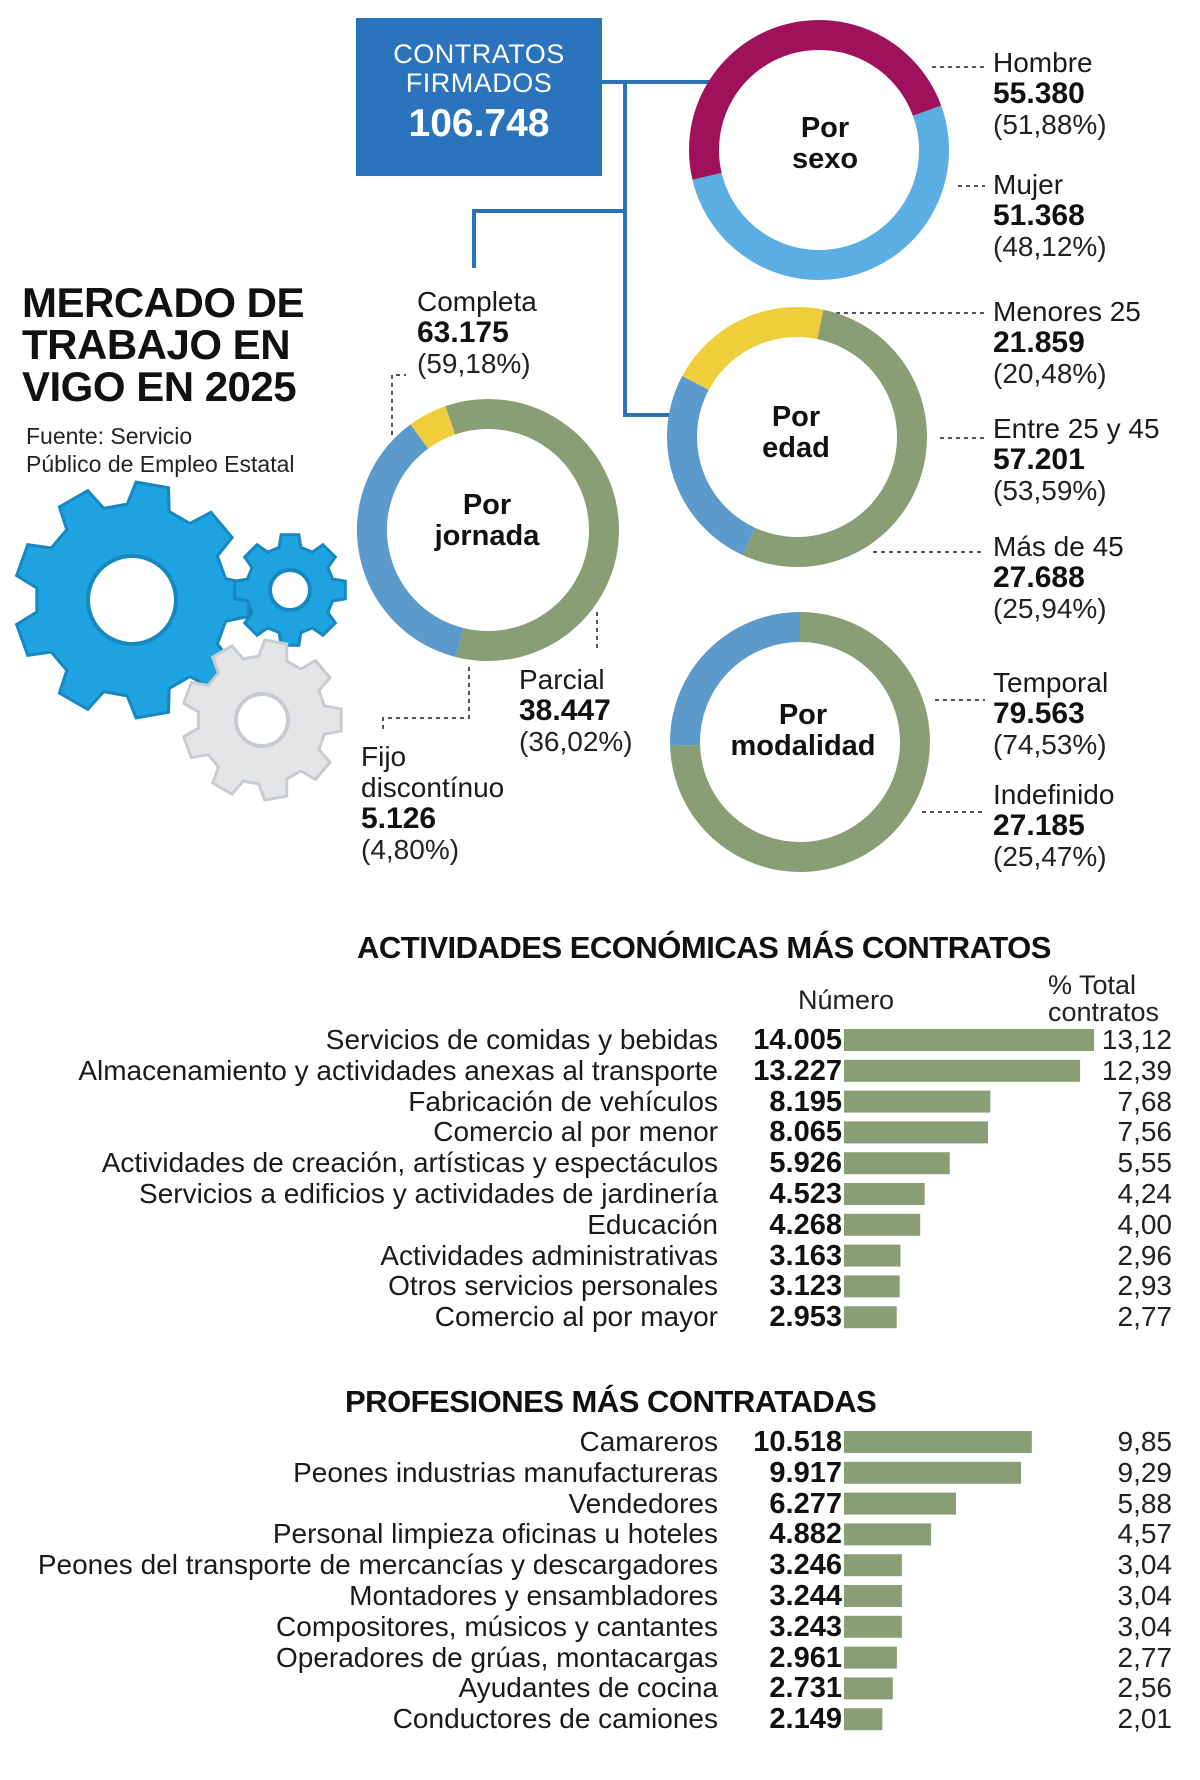 This screenshot has width=1200, height=1780. Describe the element at coordinates (797, 1070) in the screenshot. I see `row-value: 13.227` at that location.